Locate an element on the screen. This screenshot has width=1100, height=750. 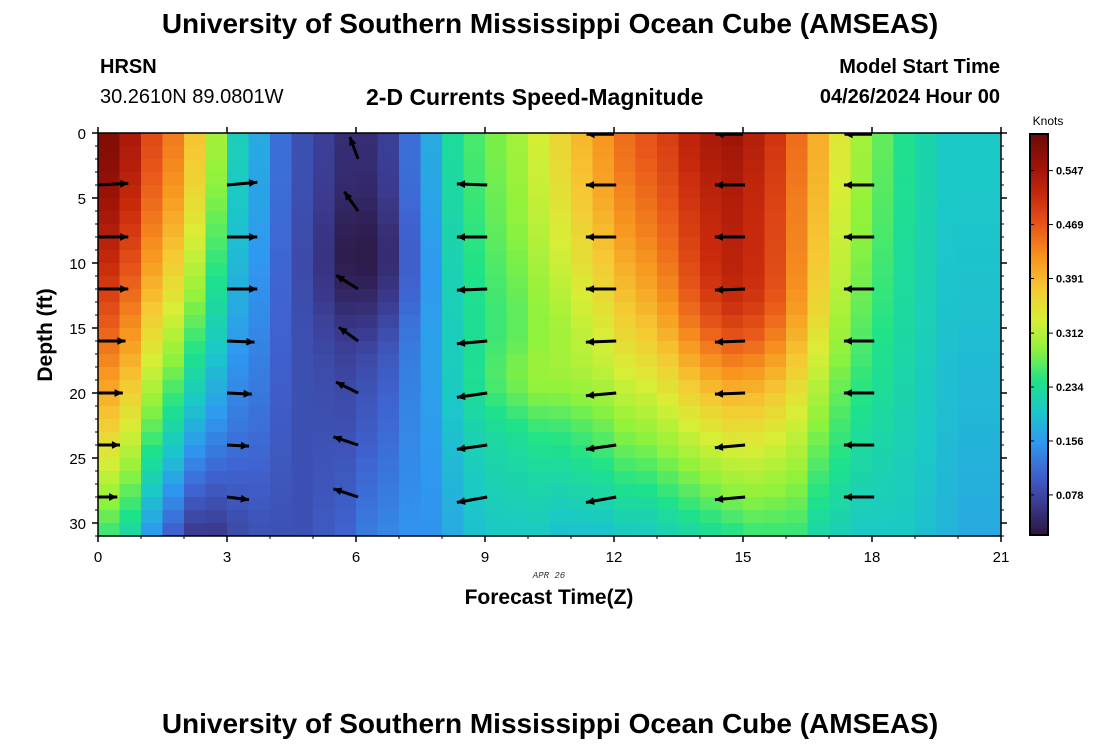
y-tick-label: 15 is located at coordinates (77, 329).